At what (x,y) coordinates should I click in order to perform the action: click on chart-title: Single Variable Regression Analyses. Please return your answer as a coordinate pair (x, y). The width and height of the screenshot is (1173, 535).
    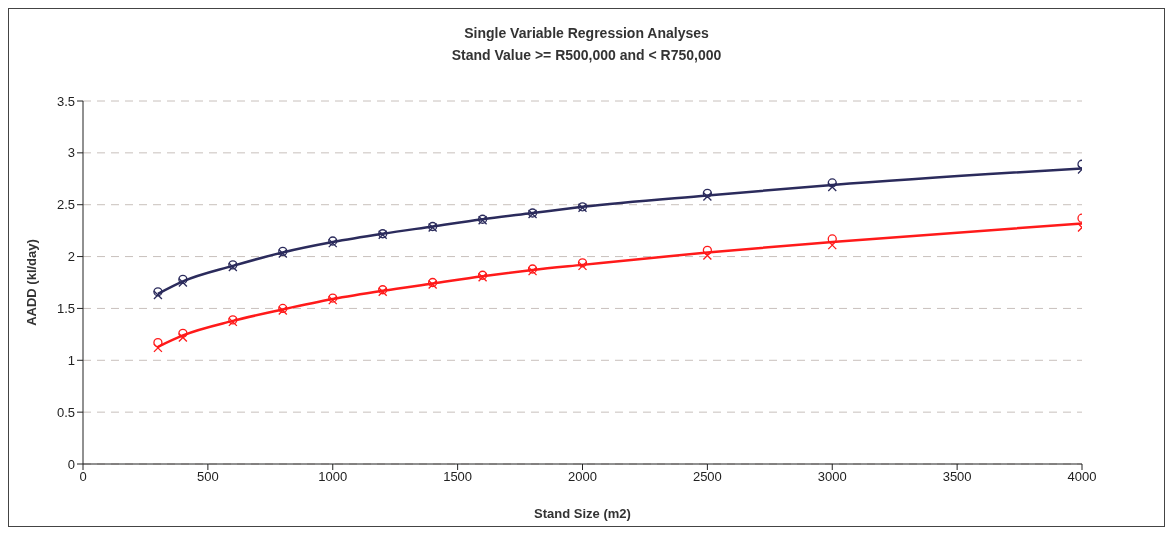
    Looking at the image, I should click on (586, 33).